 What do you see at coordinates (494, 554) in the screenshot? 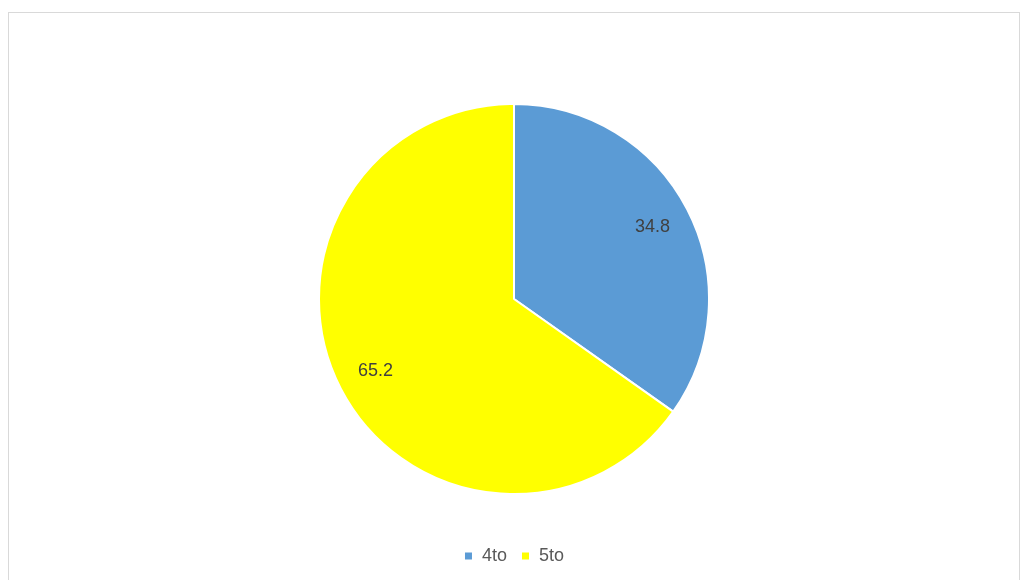
I see `legend-label: 4to` at bounding box center [494, 554].